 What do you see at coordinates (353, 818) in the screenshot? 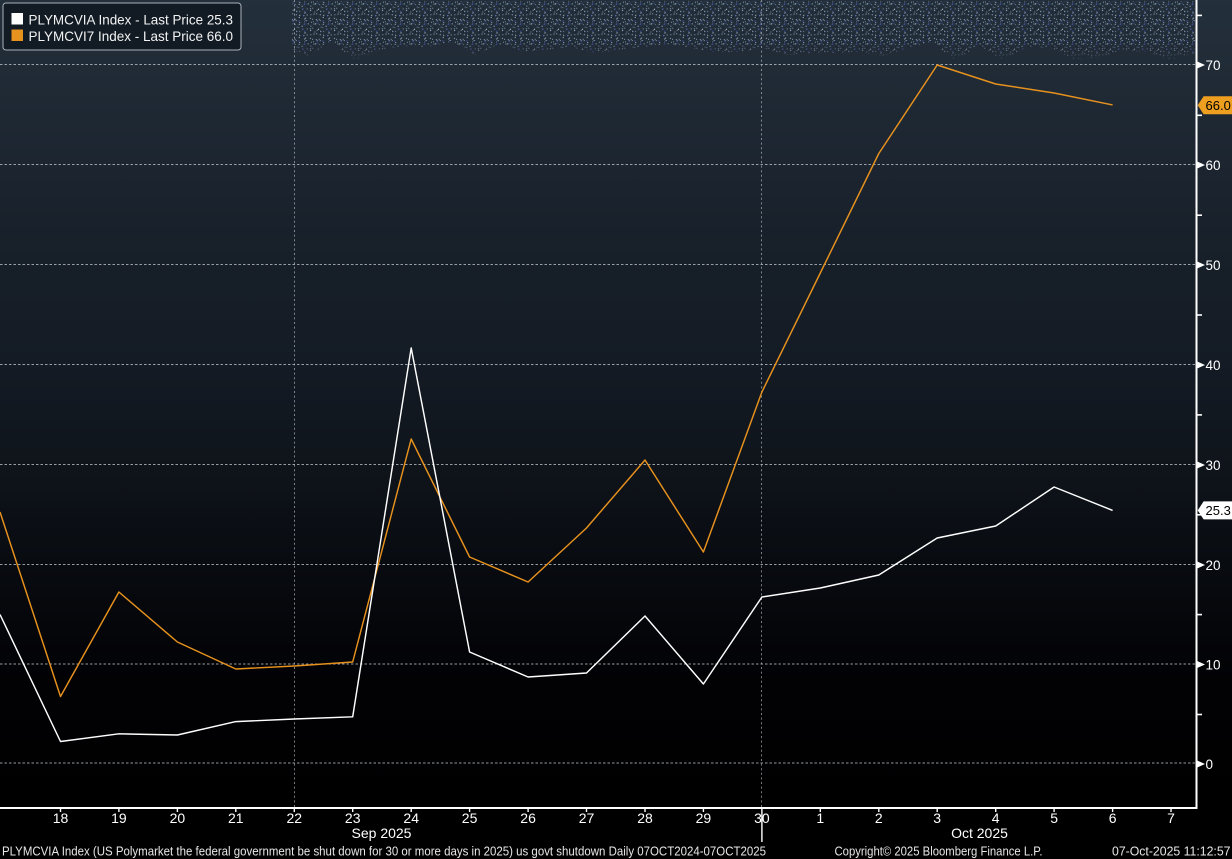
I see `svg-text: 23` at bounding box center [353, 818].